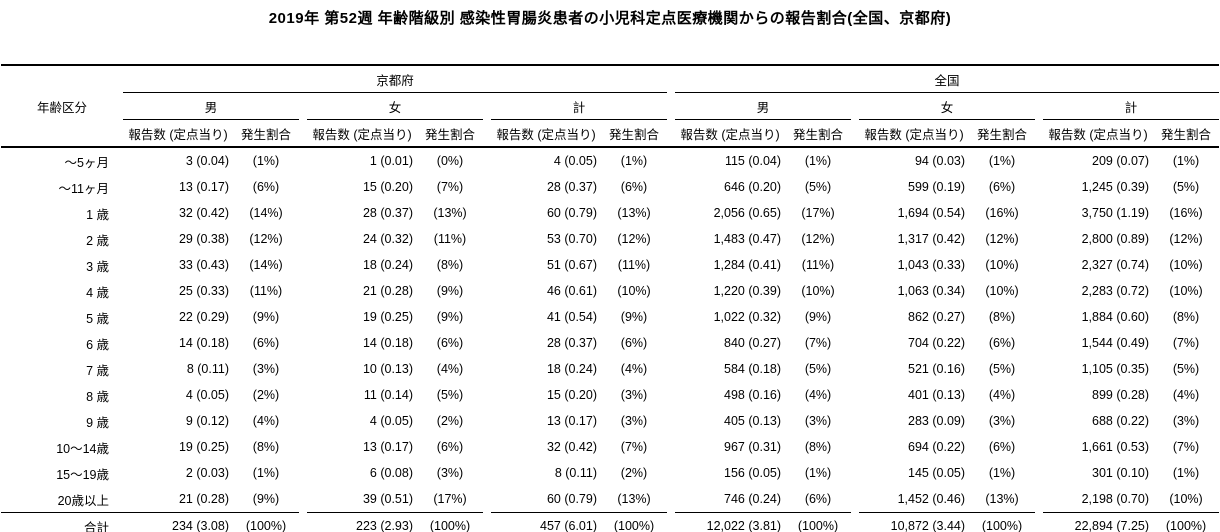 The height and width of the screenshot is (532, 1220). Describe the element at coordinates (937, 447) in the screenshot. I see `count-cell: 694 (0.22)` at that location.